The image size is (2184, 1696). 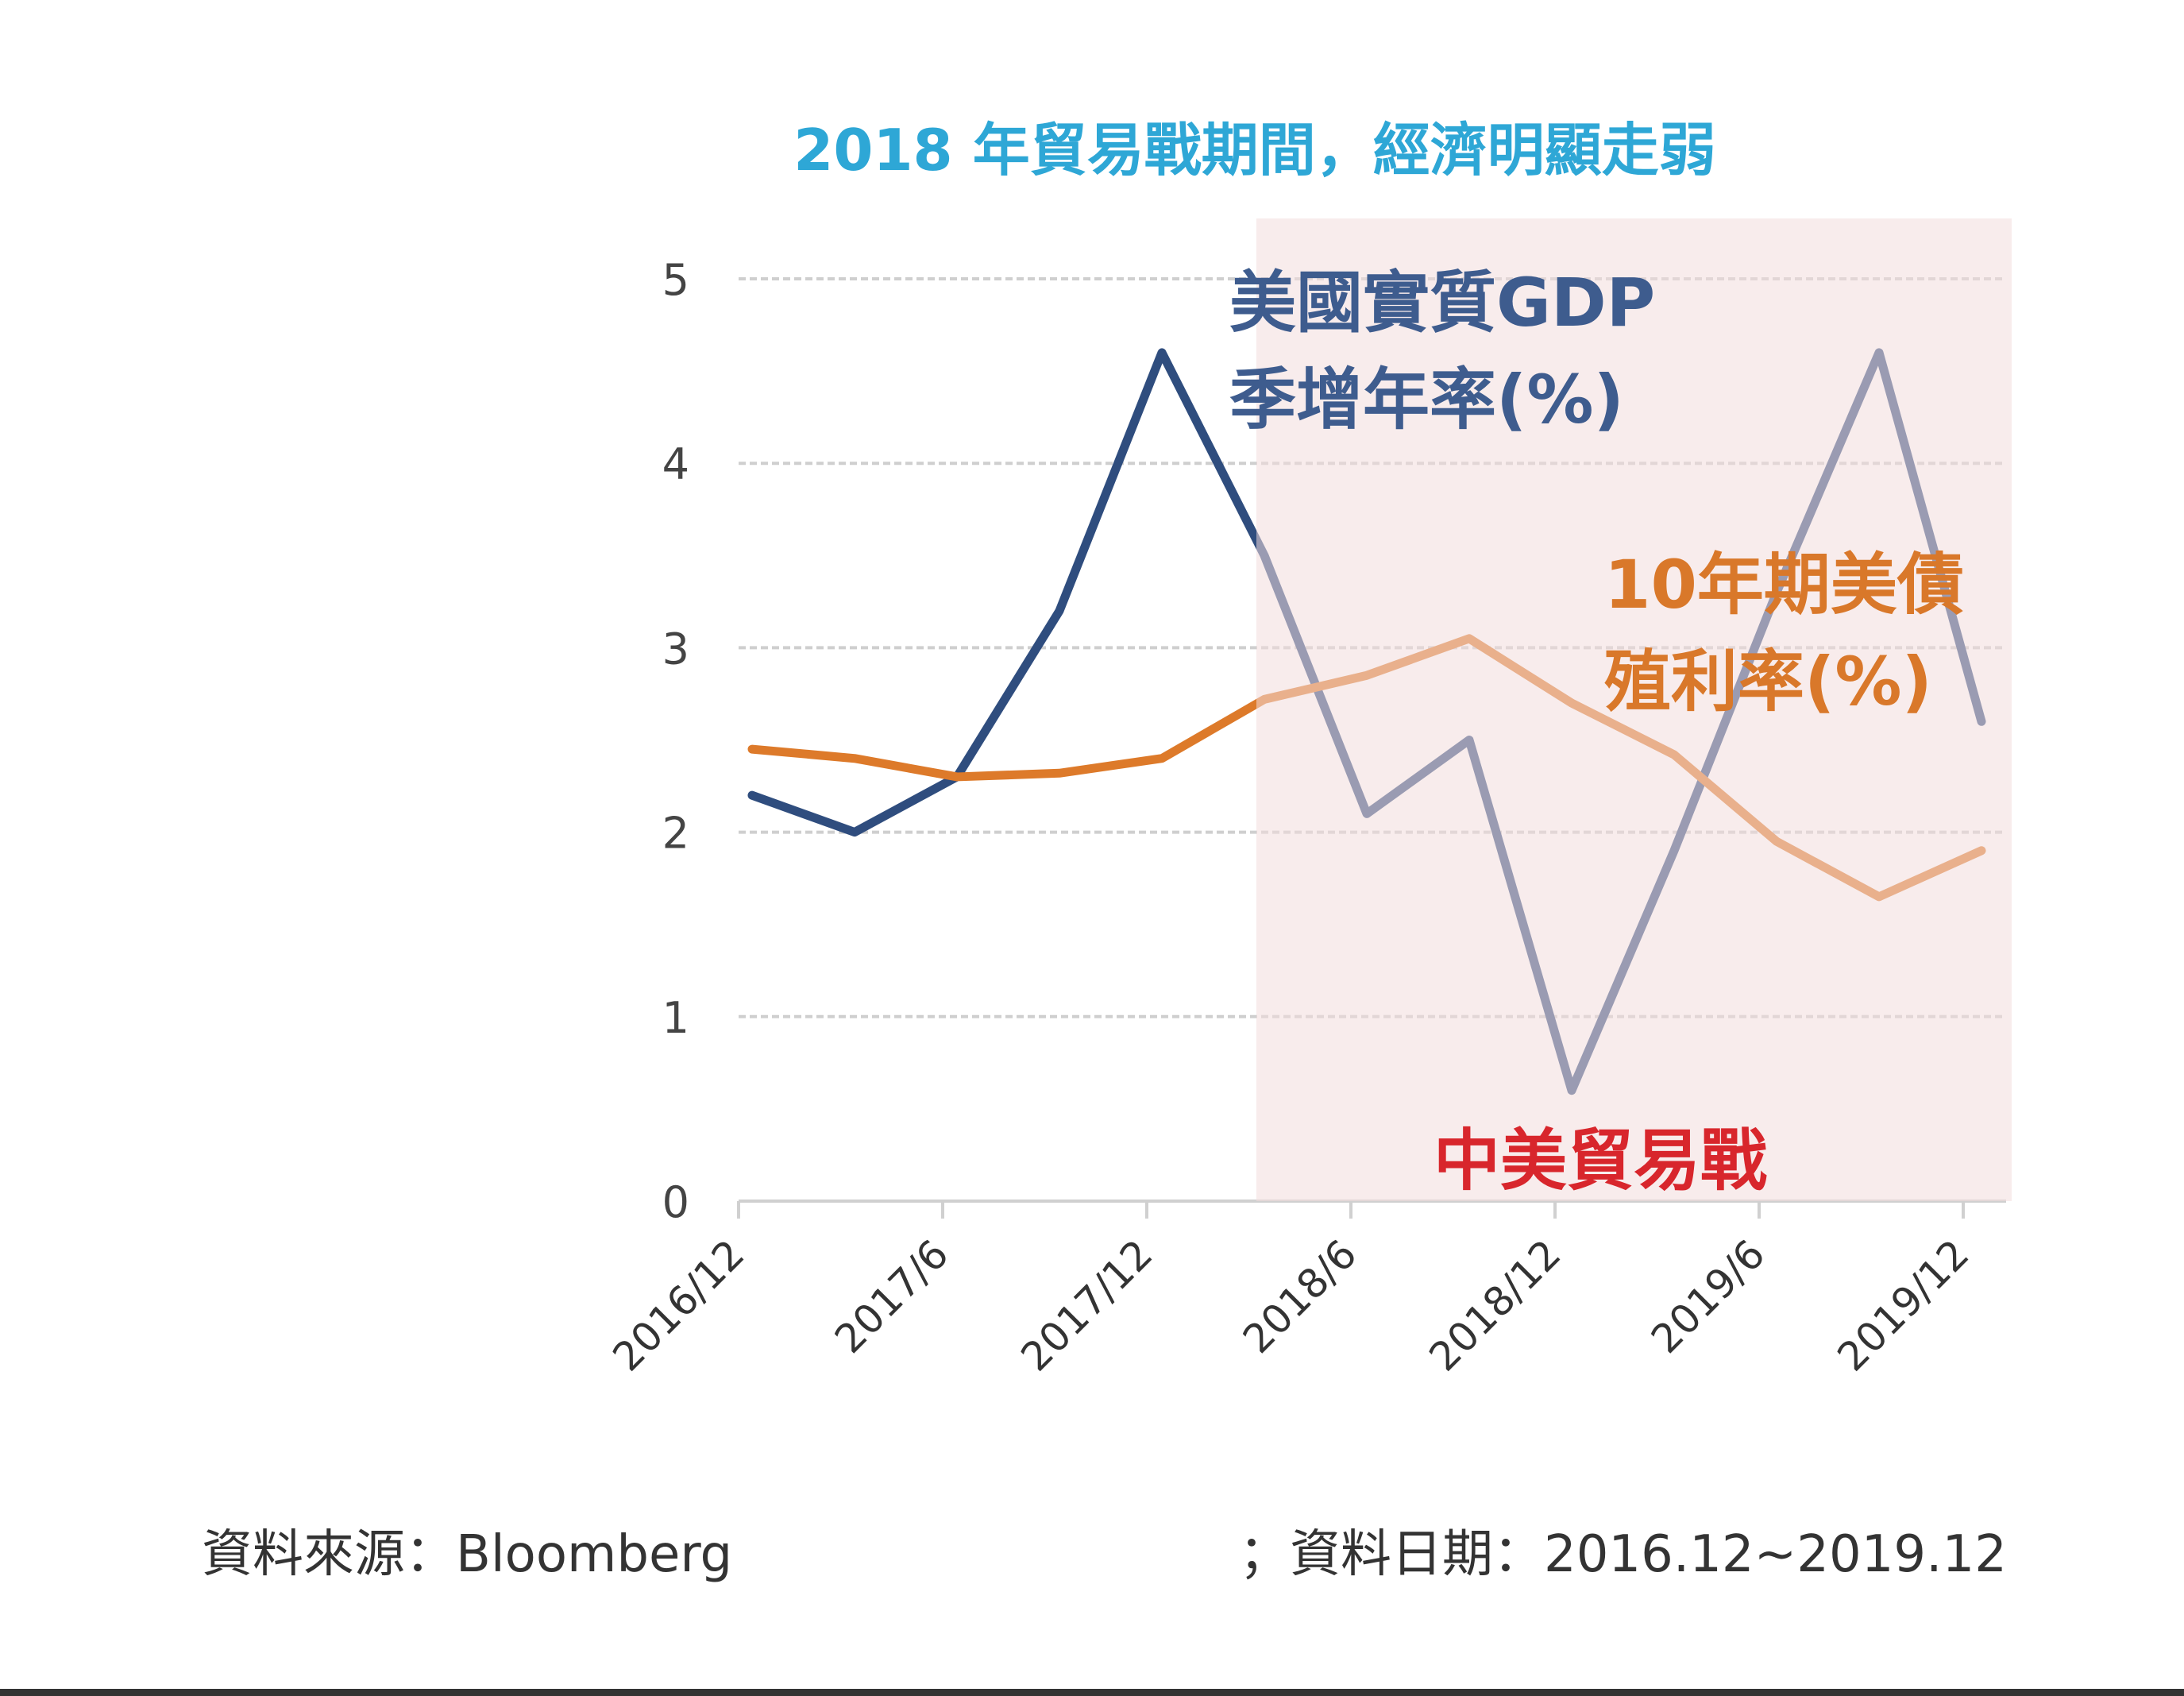 I want to click on x-tick-label: 2018/12, so click(x=1495, y=1305).